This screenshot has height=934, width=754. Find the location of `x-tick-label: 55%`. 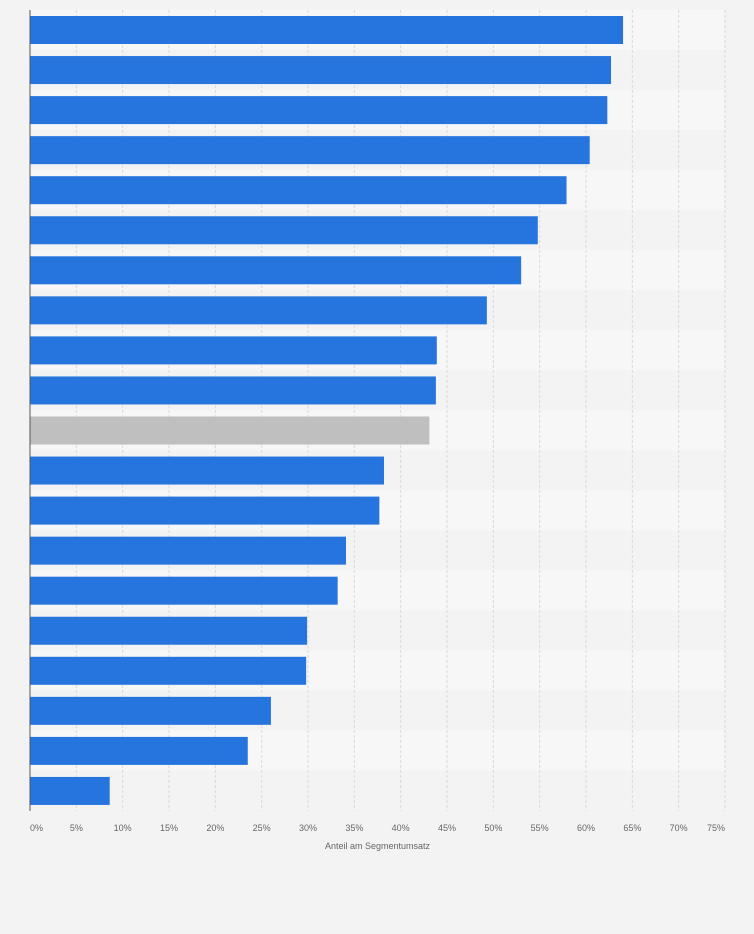

x-tick-label: 55% is located at coordinates (540, 828).